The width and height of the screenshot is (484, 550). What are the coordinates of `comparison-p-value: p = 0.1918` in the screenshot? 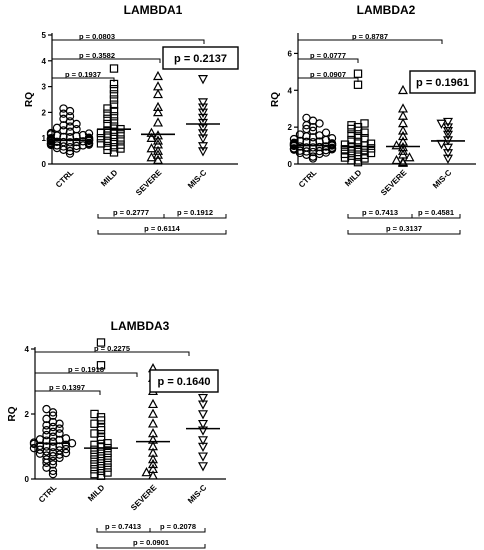 It's located at (86, 369).